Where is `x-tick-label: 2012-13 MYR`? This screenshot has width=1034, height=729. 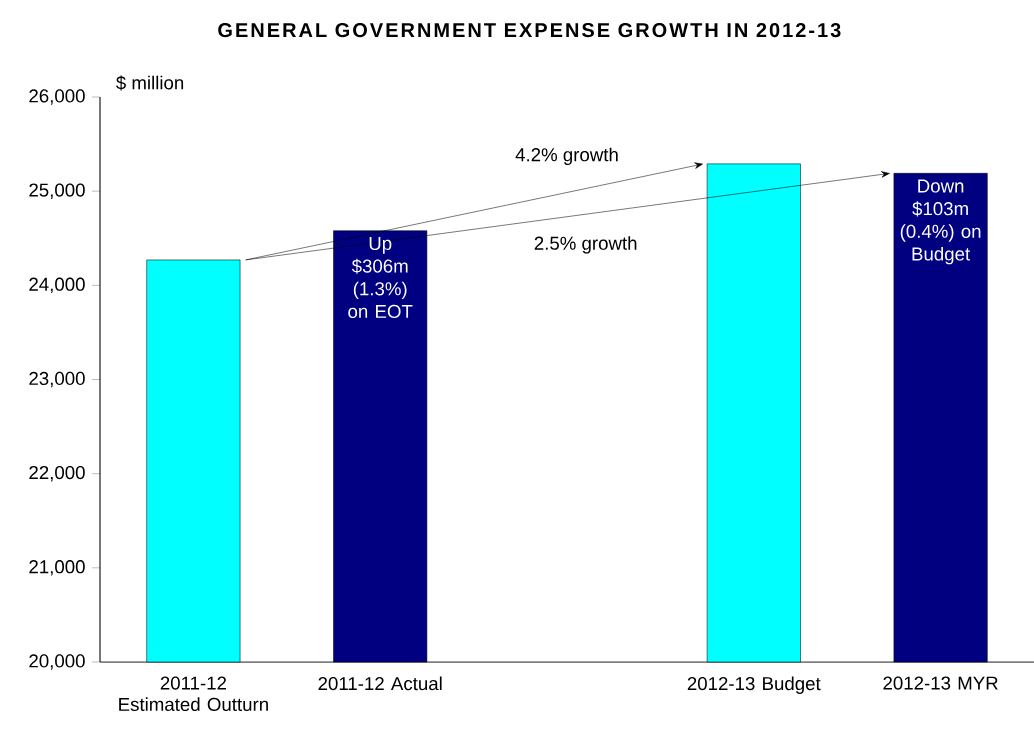
x-tick-label: 2012-13 MYR is located at coordinates (940, 683).